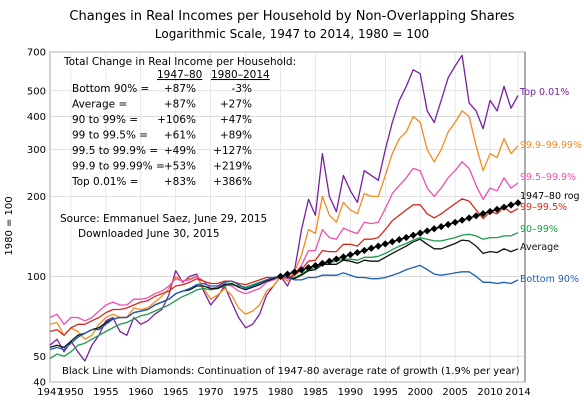 This screenshot has height=402, width=584. Describe the element at coordinates (549, 279) in the screenshot. I see `series-label: Bottom 90%` at that location.